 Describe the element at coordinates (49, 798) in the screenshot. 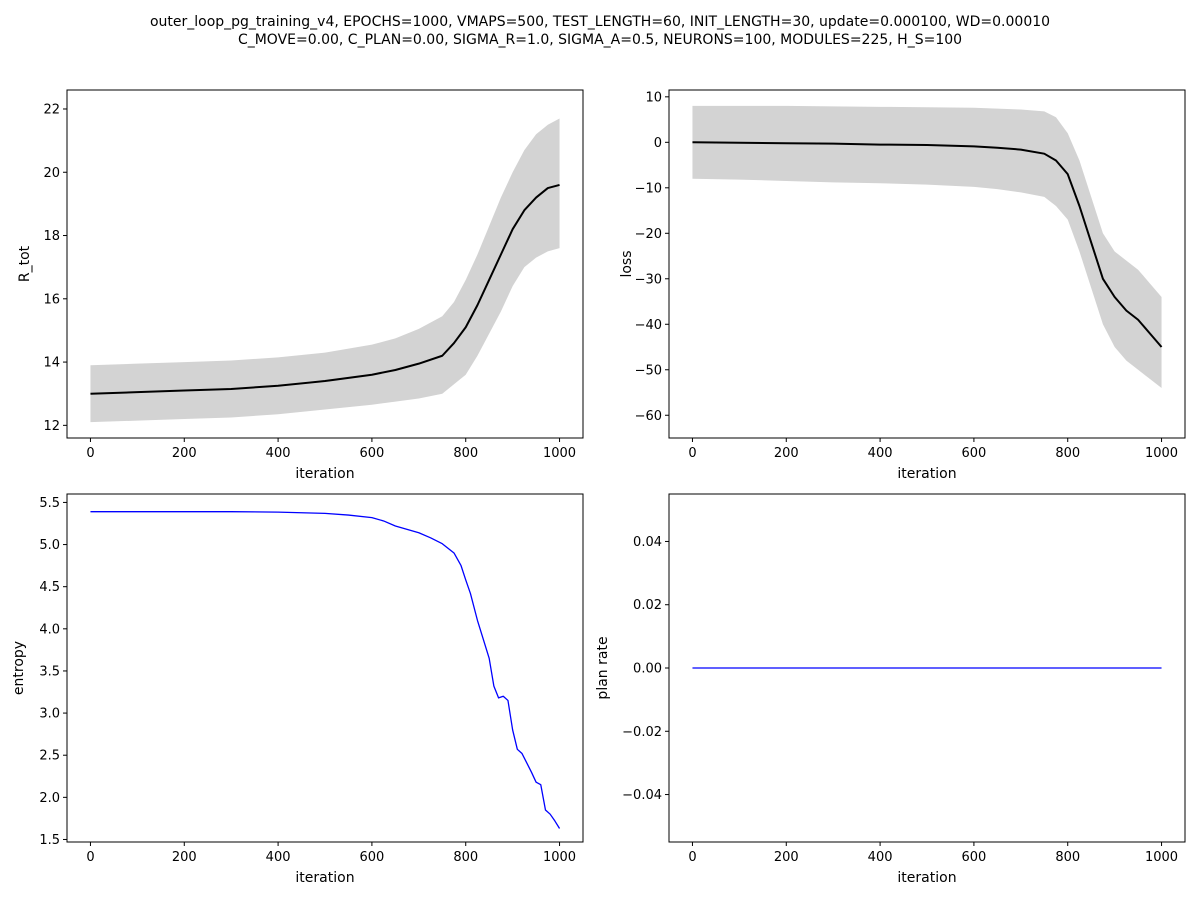

I see `y-tick-label: 2.0` at that location.